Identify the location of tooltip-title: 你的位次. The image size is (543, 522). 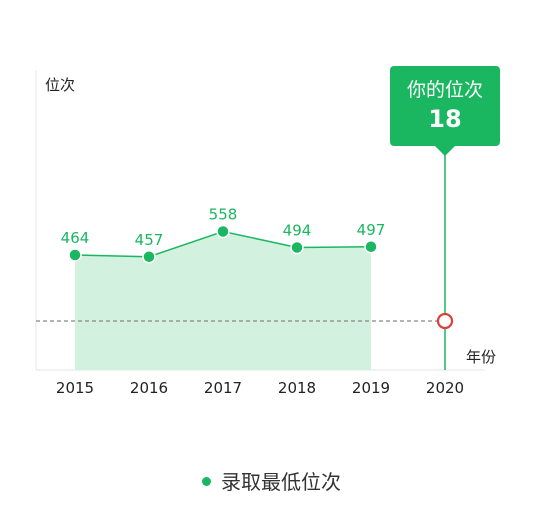
(445, 90).